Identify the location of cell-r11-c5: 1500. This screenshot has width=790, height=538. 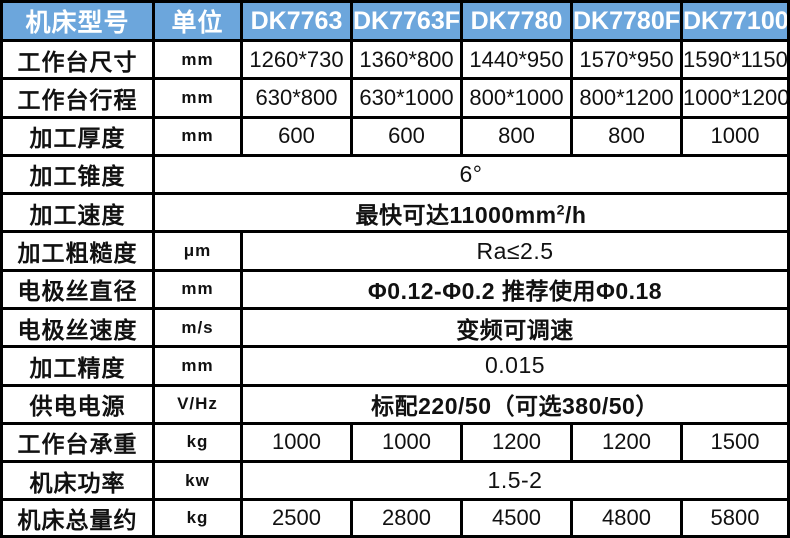
(735, 441).